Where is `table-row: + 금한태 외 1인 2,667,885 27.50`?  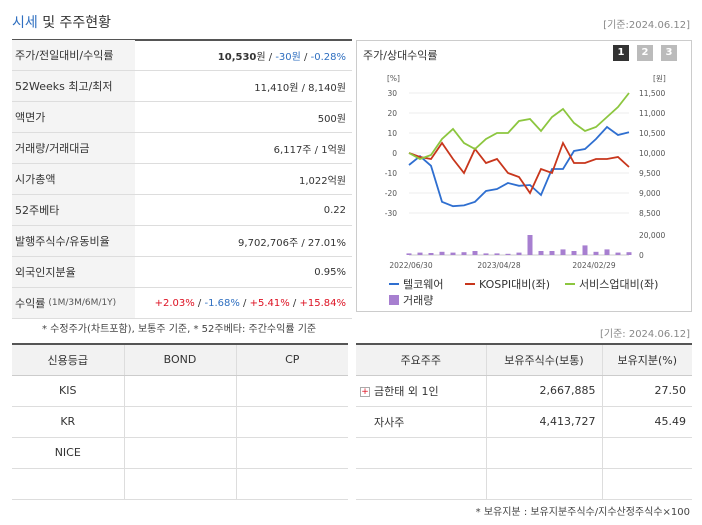 table-row: + 금한태 외 1인 2,667,885 27.50 is located at coordinates (524, 391).